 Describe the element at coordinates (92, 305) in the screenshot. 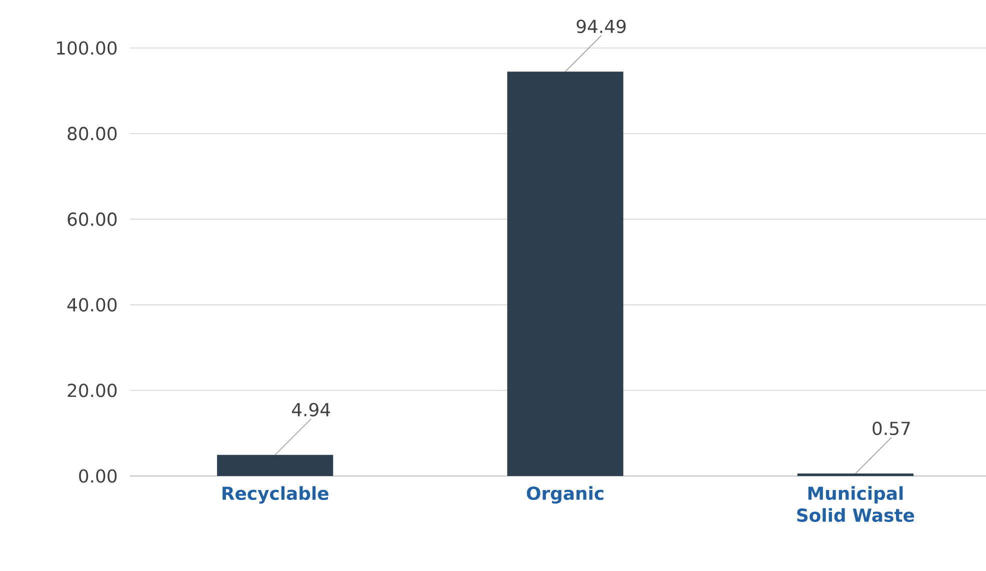

I see `y-tick-label: 40.00` at that location.